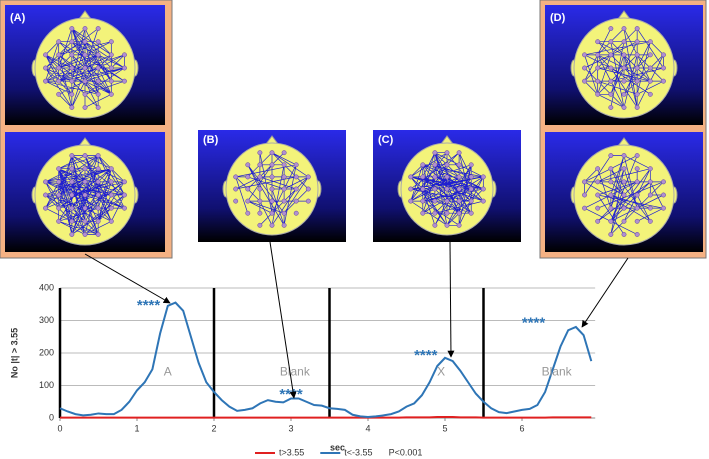 The image size is (709, 459). What do you see at coordinates (127, 278) in the screenshot?
I see `arrow` at bounding box center [127, 278].